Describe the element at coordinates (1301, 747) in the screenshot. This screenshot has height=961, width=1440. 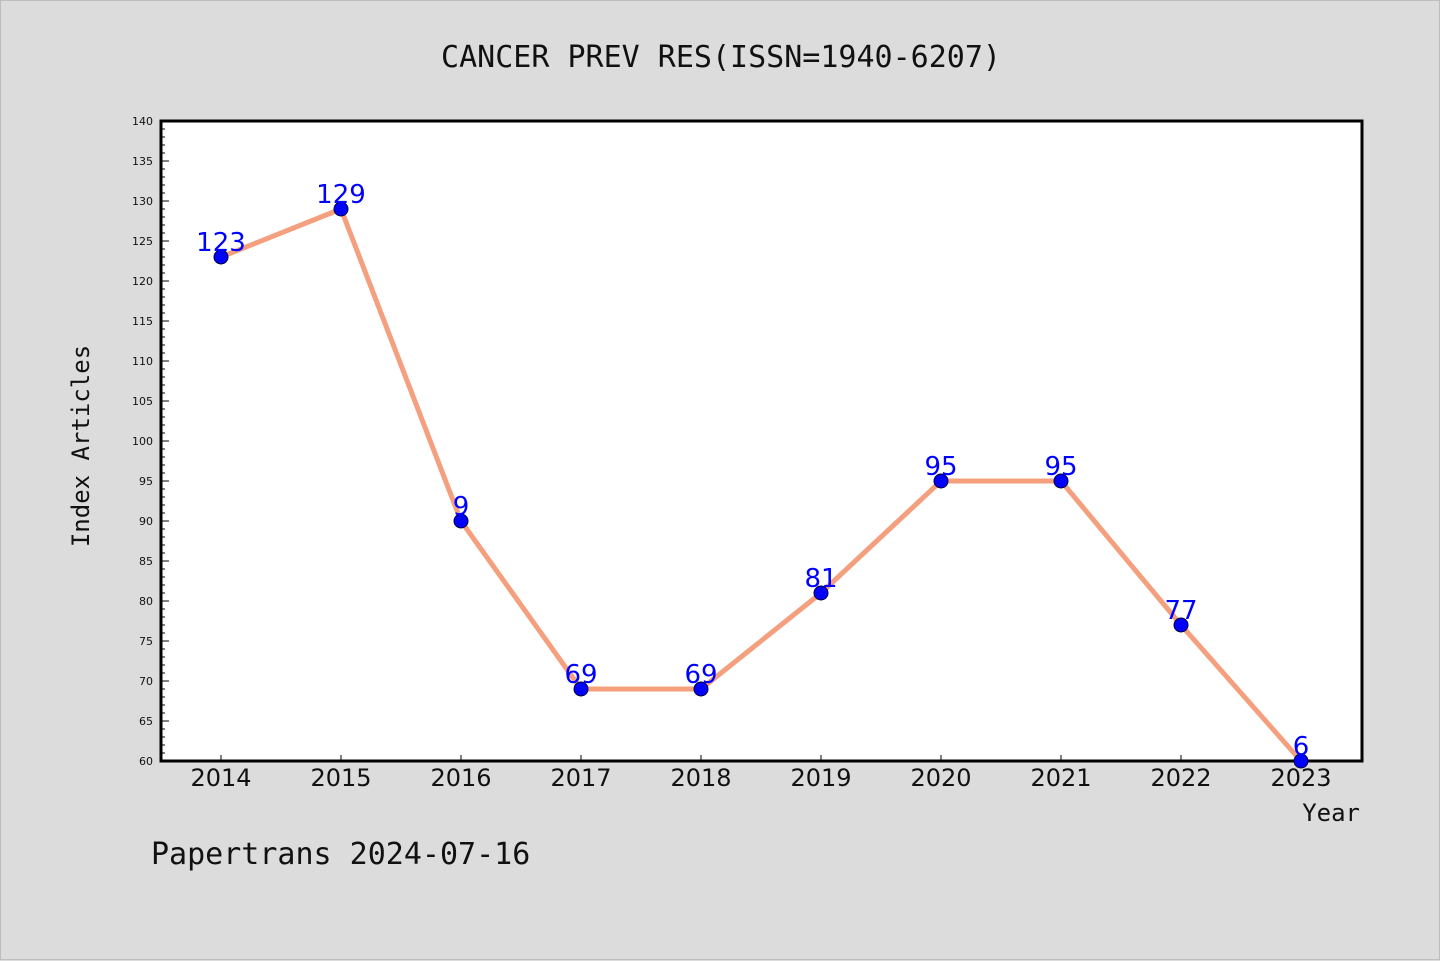
I see `data-label: 6` at that location.